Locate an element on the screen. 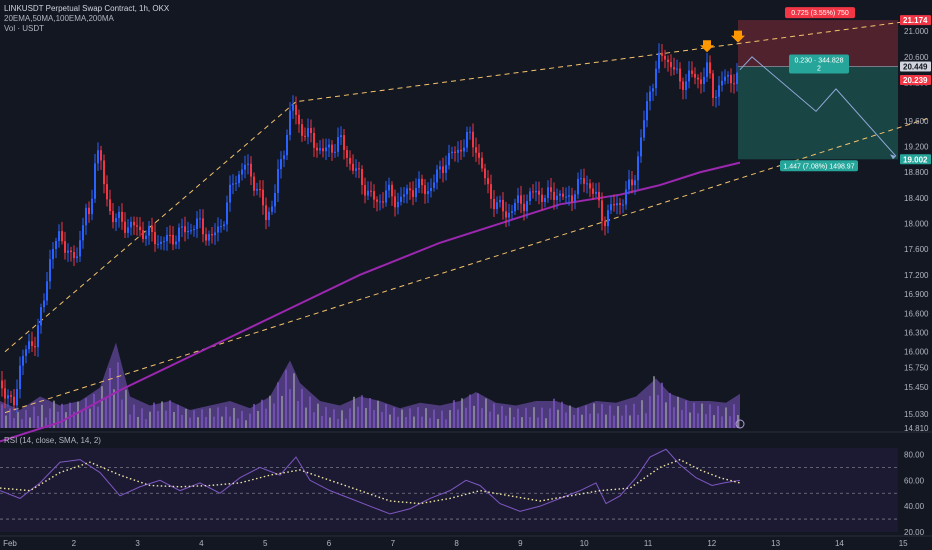 The width and height of the screenshot is (932, 550). price-tick-label: 16.300 is located at coordinates (916, 332).